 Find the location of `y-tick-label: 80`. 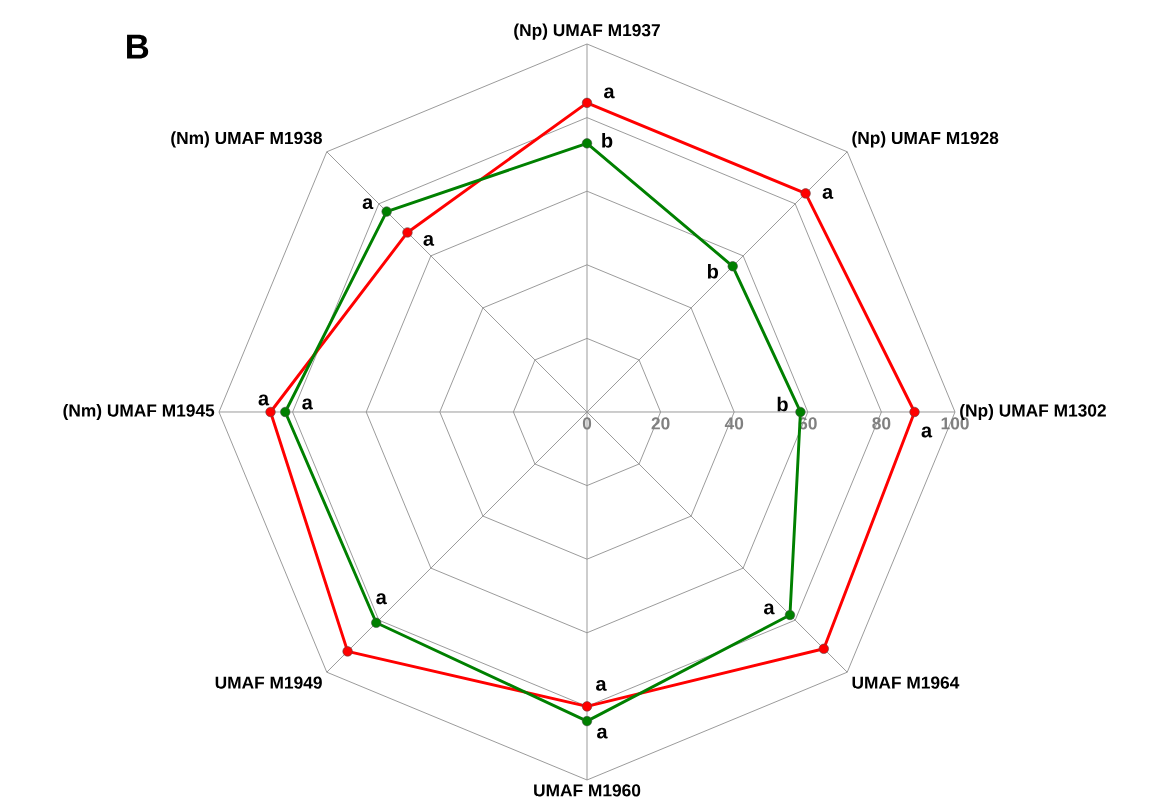

y-tick-label: 80 is located at coordinates (881, 423).